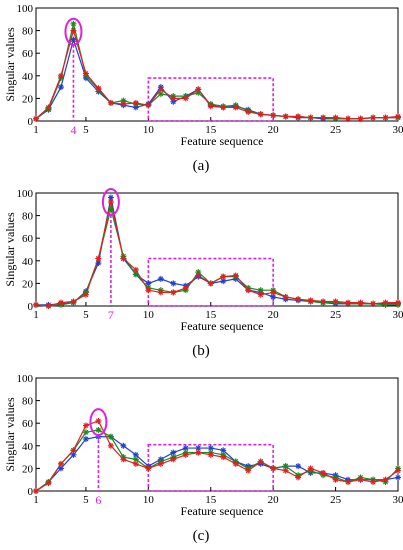 This screenshot has height=550, width=403. Describe the element at coordinates (210, 99) in the screenshot. I see `highlight-box` at that location.